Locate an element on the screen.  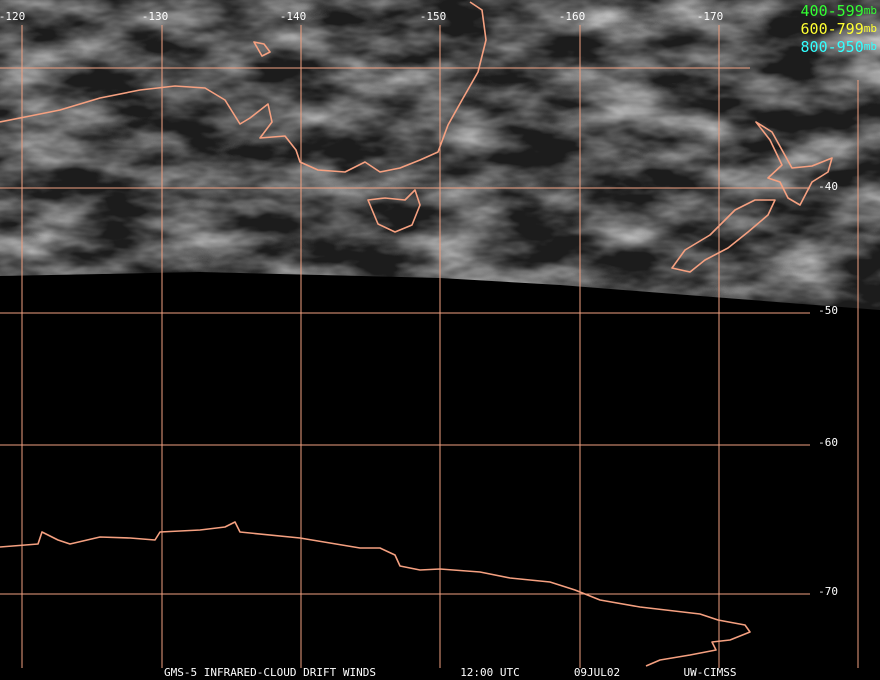
nz-south-island is located at coordinates (723, 236).